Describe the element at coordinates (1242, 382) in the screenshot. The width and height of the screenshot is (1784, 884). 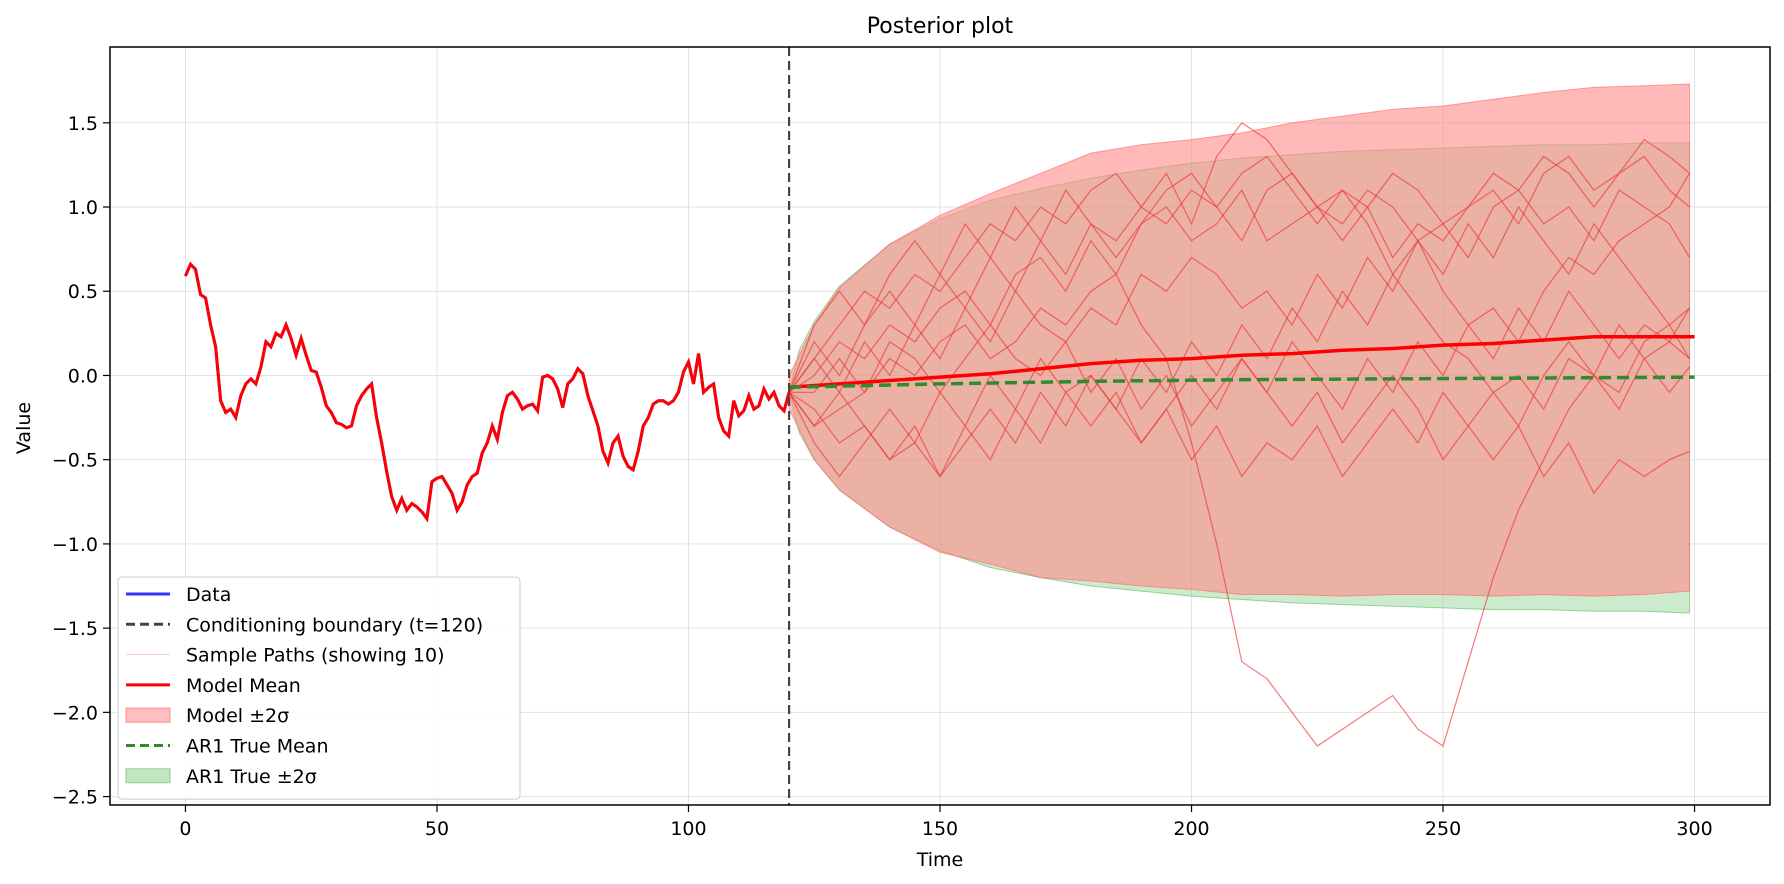
I see `ar1-mean-line` at that location.